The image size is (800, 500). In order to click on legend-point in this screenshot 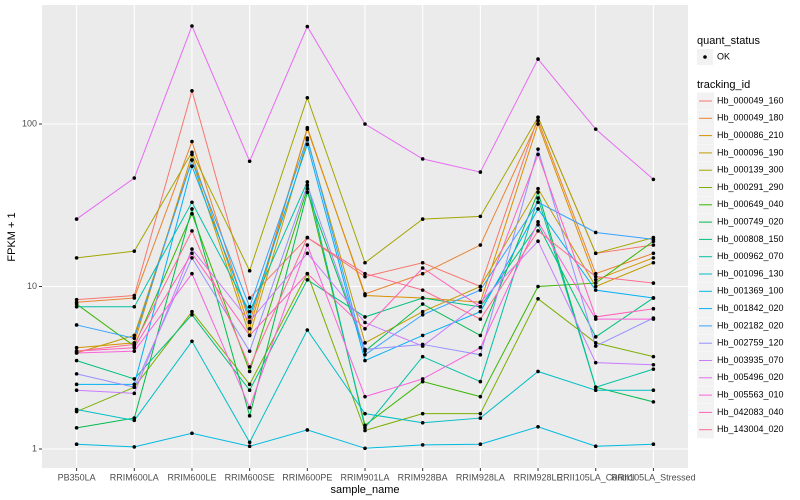, I will do `click(705, 57)`.